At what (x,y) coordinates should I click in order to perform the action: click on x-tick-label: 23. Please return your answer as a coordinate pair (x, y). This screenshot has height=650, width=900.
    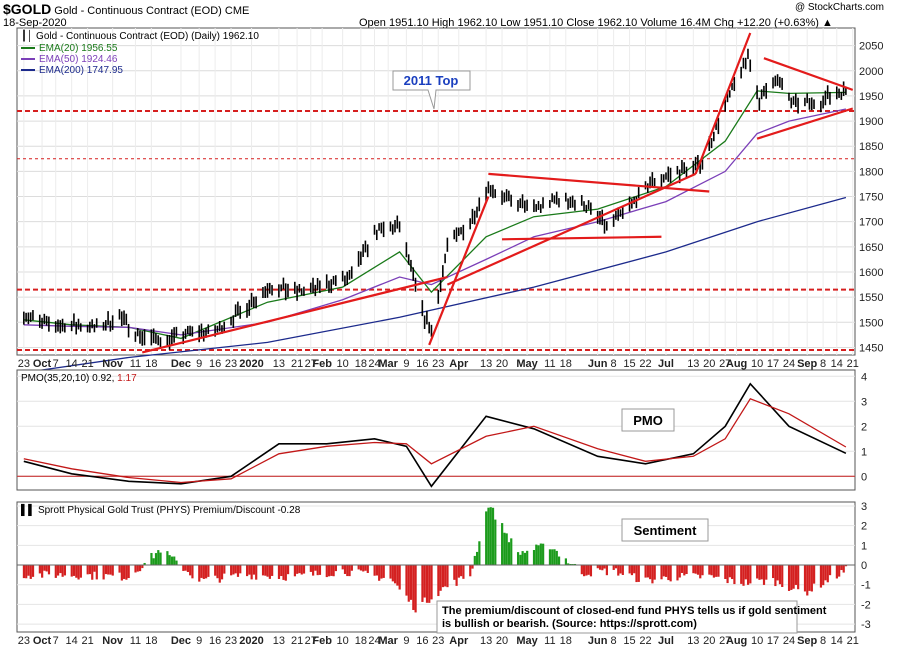
    Looking at the image, I should click on (438, 641).